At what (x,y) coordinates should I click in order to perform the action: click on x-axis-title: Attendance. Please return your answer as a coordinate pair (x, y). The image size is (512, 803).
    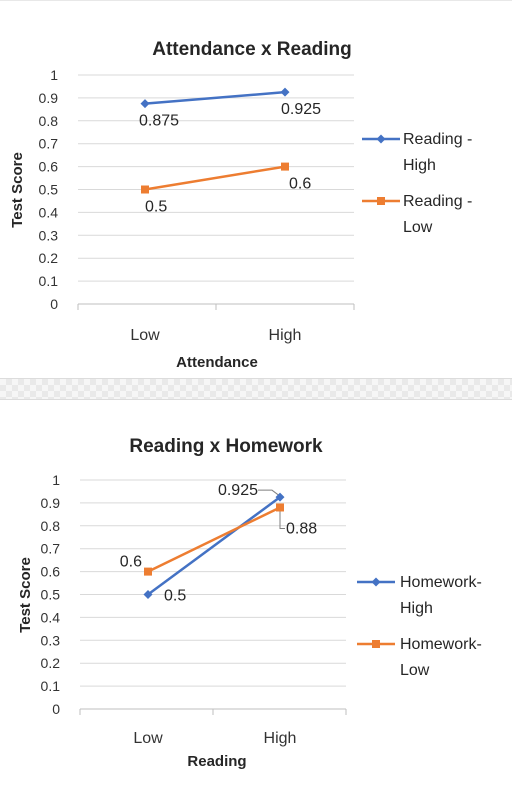
    Looking at the image, I should click on (217, 362).